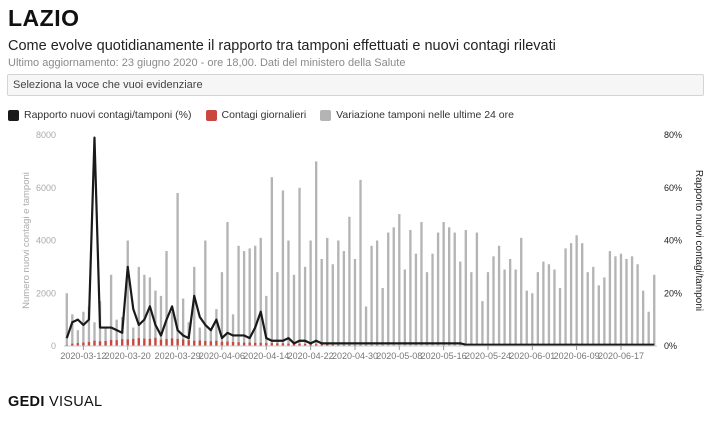 The height and width of the screenshot is (421, 720). I want to click on brand-logo: GEDI VISUAL, so click(55, 402).